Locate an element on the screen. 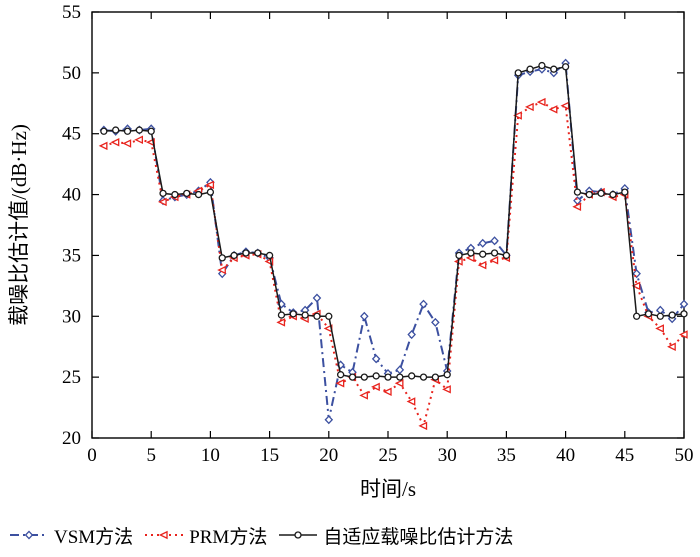  legend: VSM方法 PRM方法 自适应载噪比估计方法 is located at coordinates (350, 534).